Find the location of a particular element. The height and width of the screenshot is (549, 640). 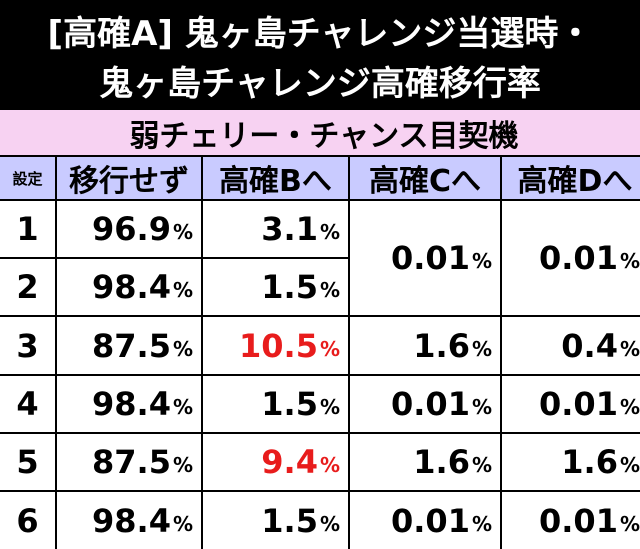

header-setting: 設定 is located at coordinates (27, 178).